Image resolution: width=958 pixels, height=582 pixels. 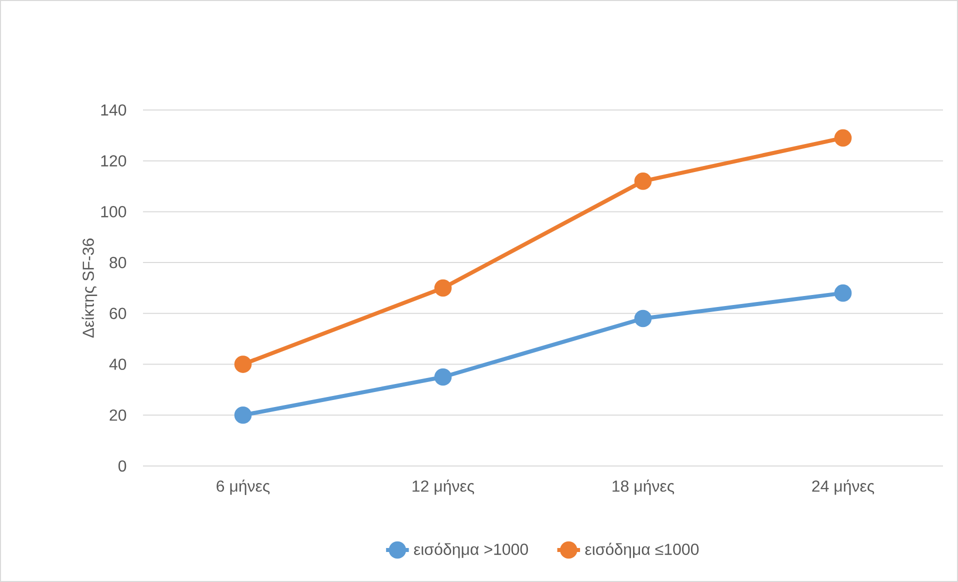 I want to click on y-tick-label: 140, so click(x=113, y=110).